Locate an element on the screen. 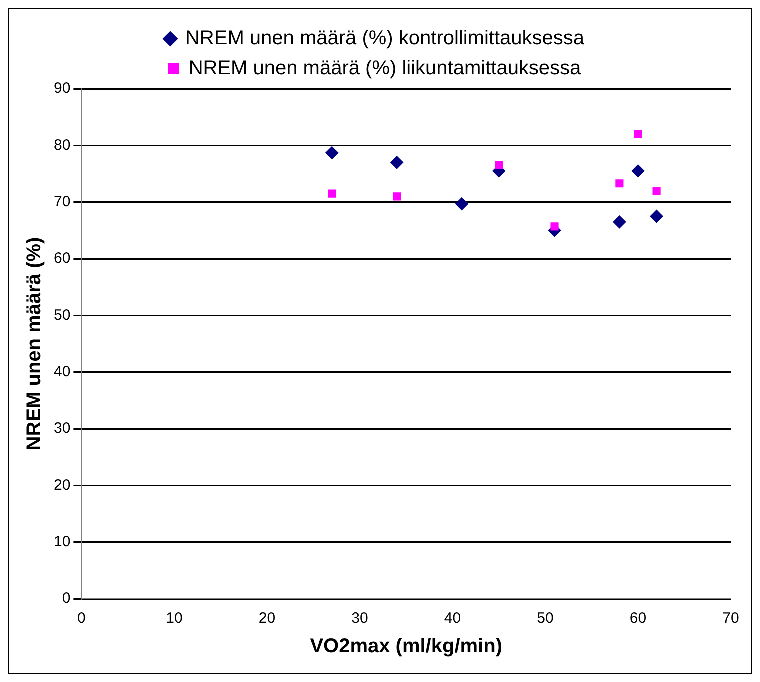  x-tick-label: 10 is located at coordinates (174, 619).